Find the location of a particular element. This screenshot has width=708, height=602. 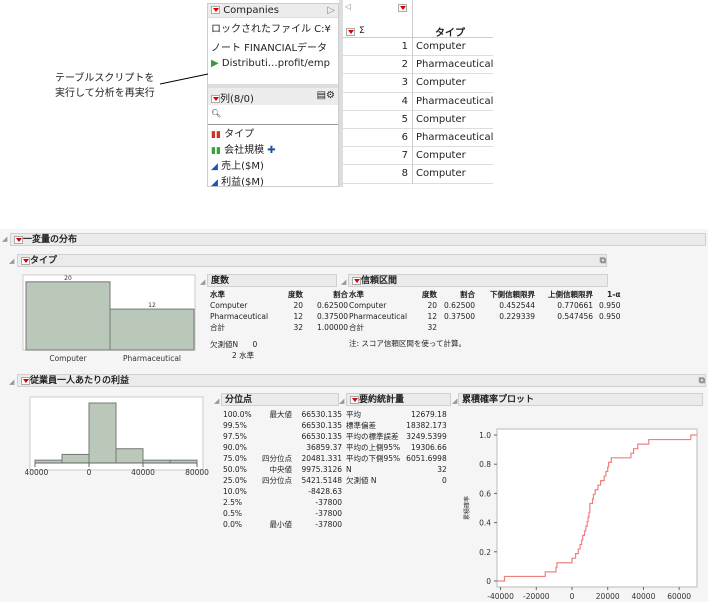

table-row: 8 Computer is located at coordinates (418, 174).